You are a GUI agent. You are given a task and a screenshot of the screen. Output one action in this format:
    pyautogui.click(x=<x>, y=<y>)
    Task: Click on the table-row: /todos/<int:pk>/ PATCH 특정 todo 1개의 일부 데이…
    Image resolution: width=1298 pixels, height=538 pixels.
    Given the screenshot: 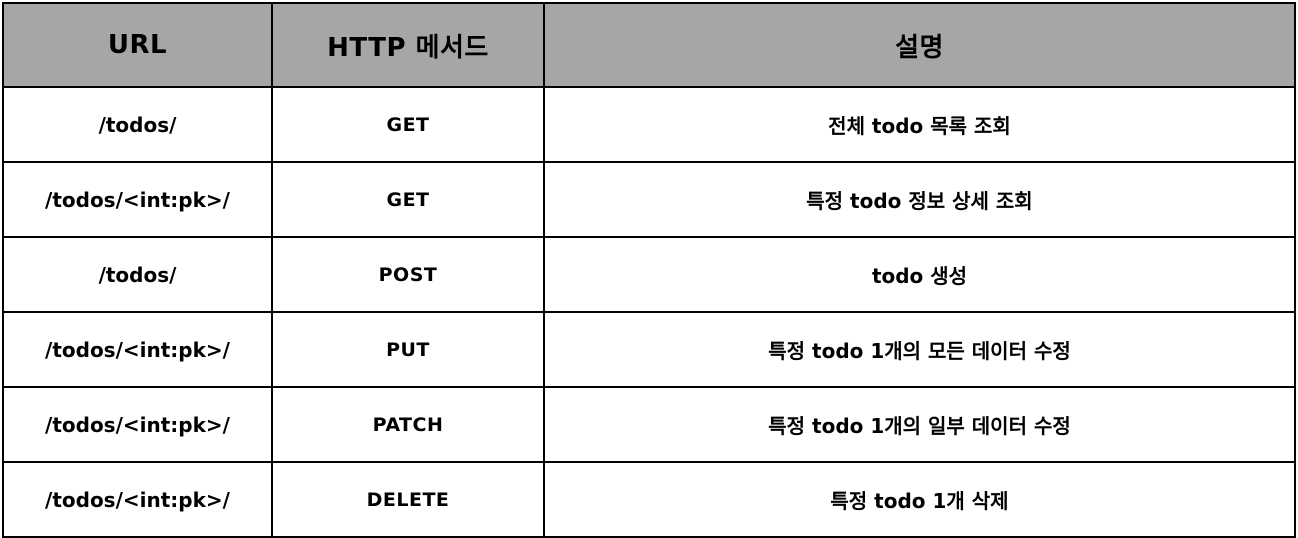 What is the action you would take?
    pyautogui.click(x=649, y=424)
    